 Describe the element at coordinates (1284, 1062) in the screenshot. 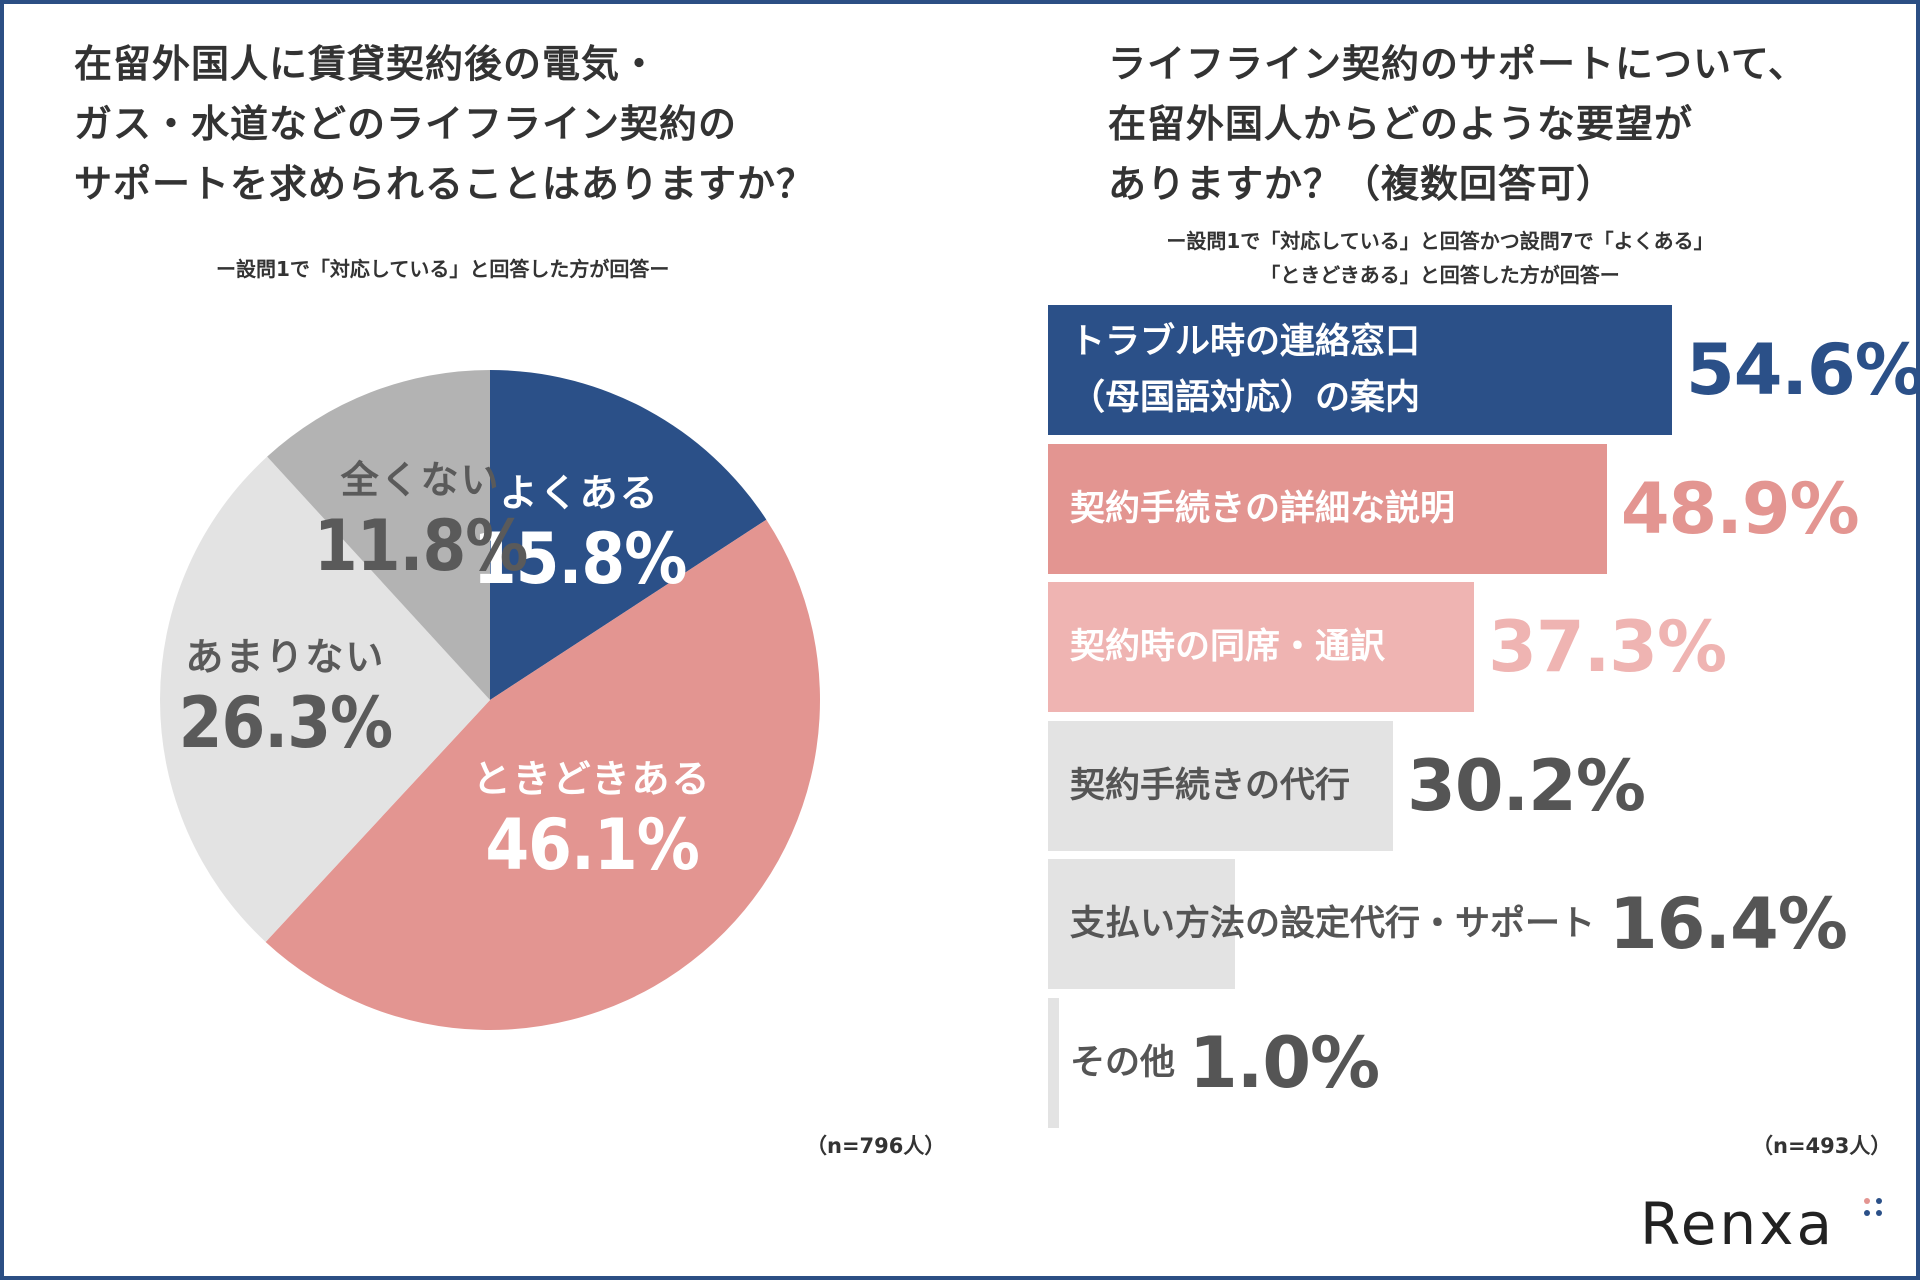

I see `bar-value: 1.0%` at that location.